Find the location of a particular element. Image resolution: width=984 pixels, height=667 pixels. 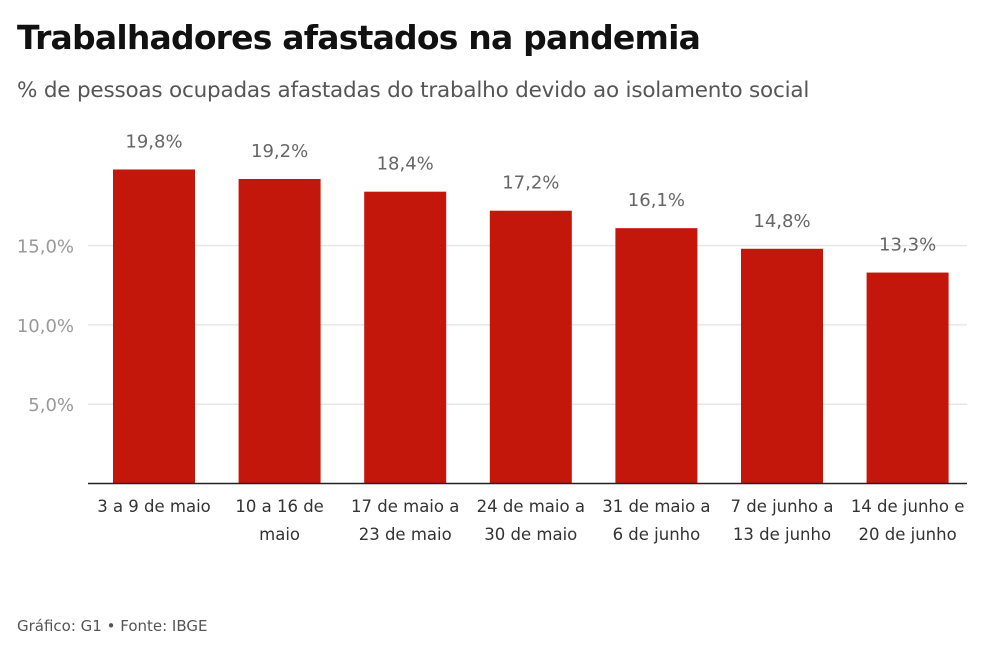

x-tick-label: 23 de maio is located at coordinates (405, 534).